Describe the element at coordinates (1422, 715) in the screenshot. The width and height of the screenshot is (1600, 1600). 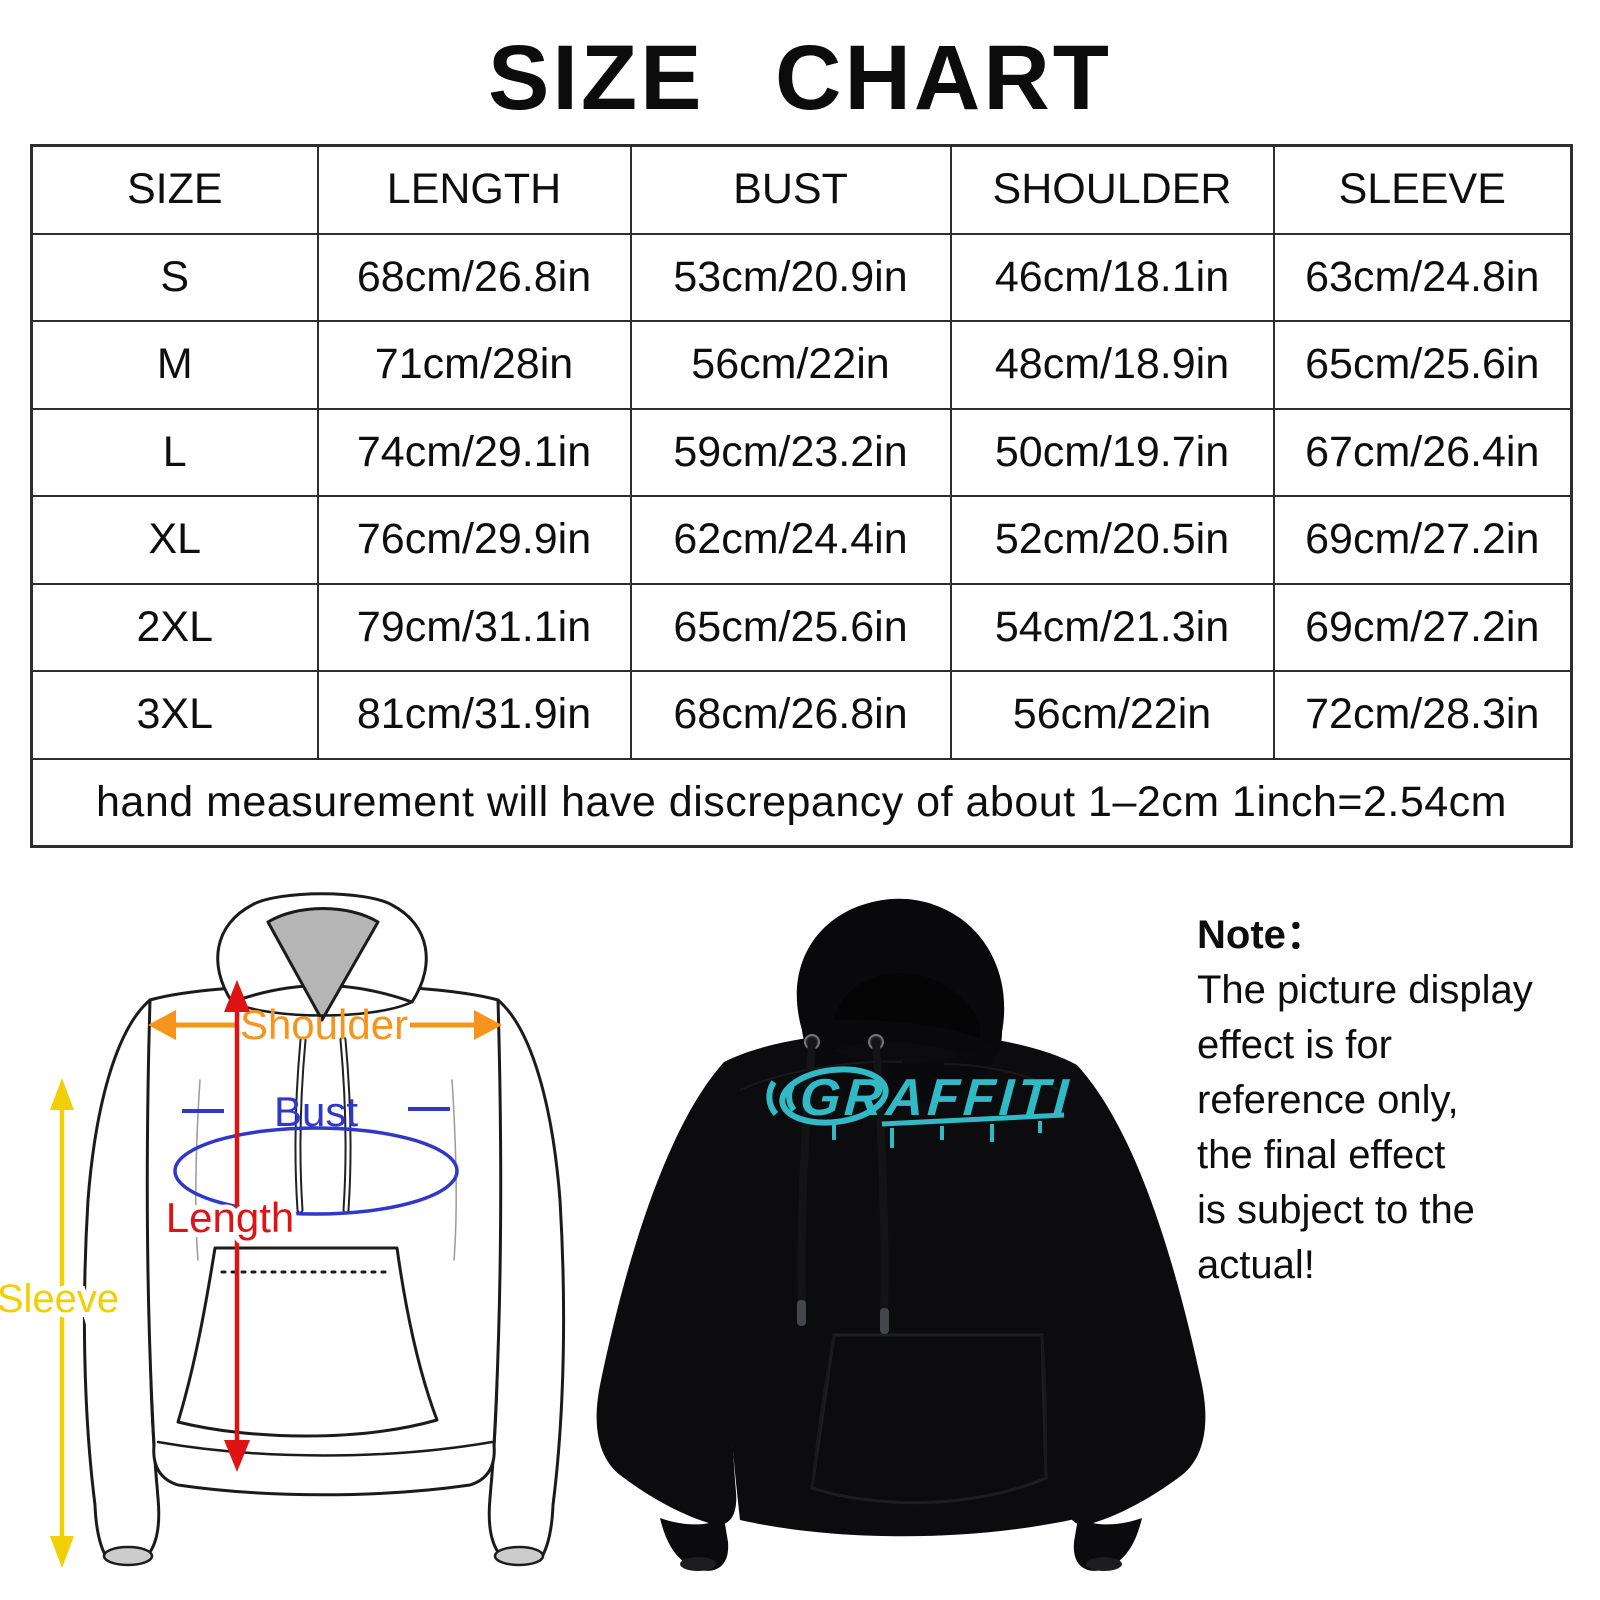
I see `cell-sleeve: 72cm/28.3in` at that location.